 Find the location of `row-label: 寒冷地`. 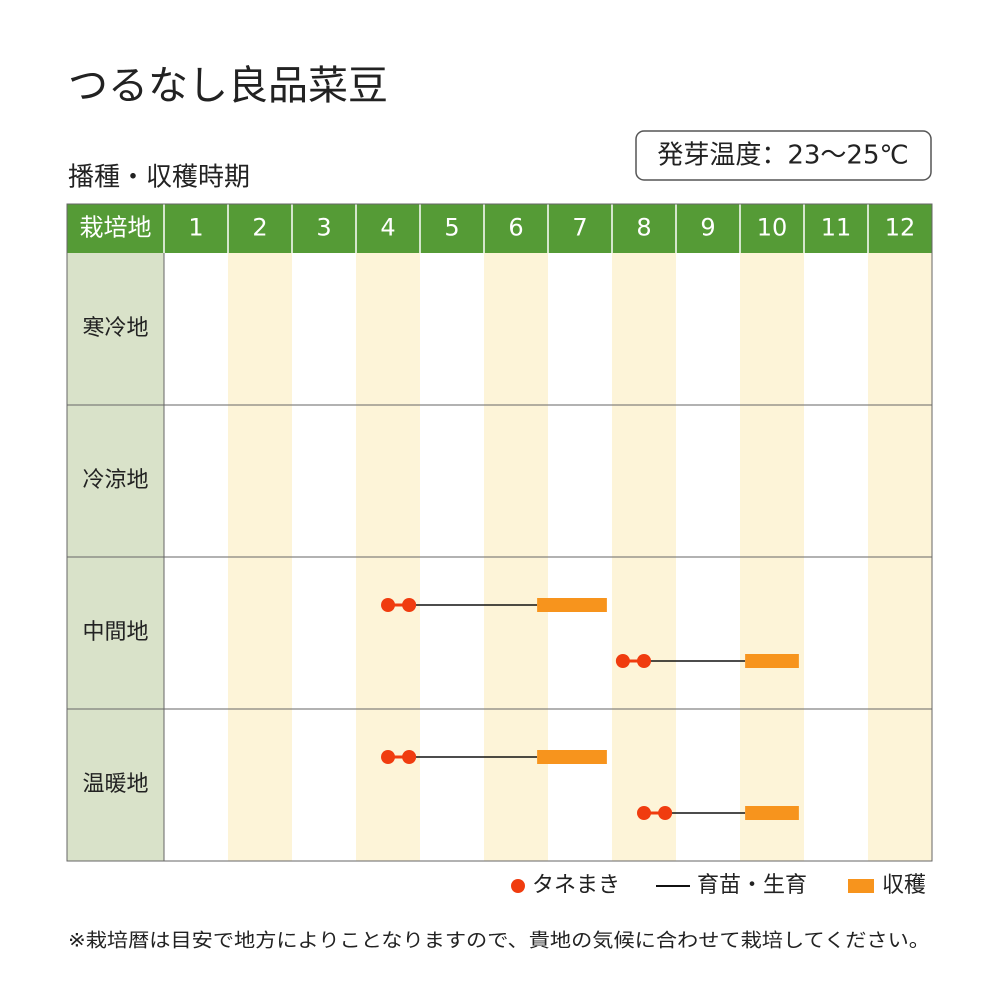

row-label: 寒冷地 is located at coordinates (115, 328).